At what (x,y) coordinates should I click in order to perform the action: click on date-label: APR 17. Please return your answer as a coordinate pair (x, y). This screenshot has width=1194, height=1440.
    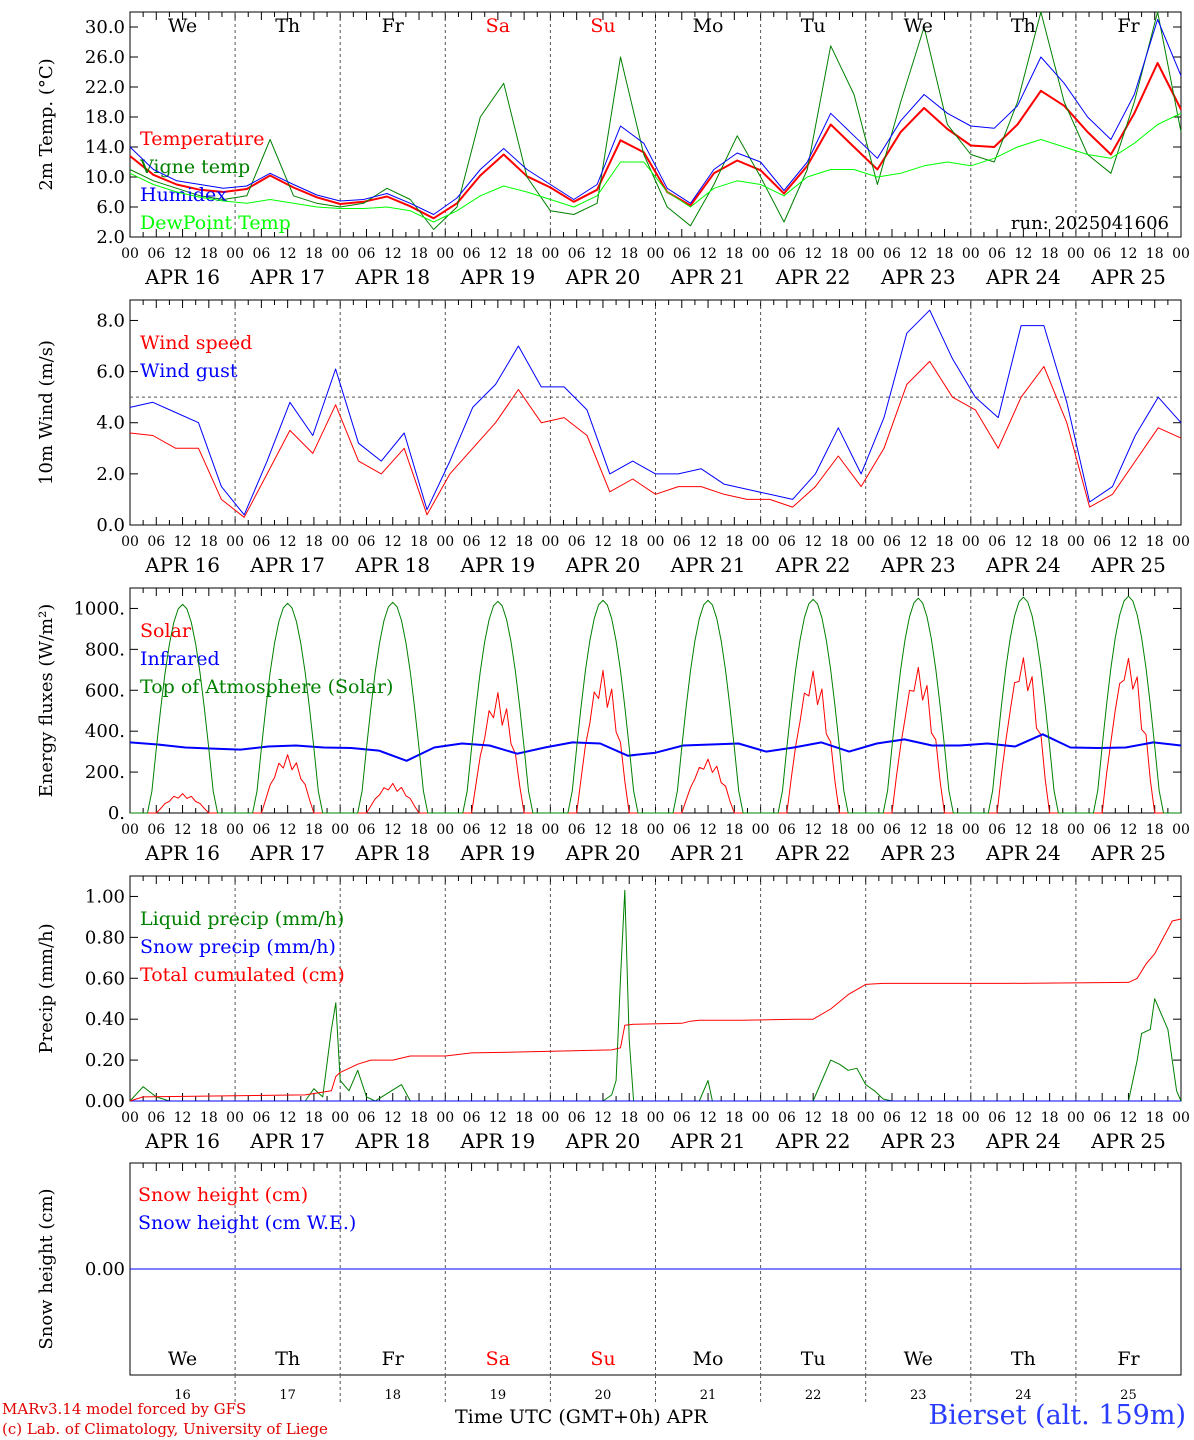
    Looking at the image, I should click on (287, 565).